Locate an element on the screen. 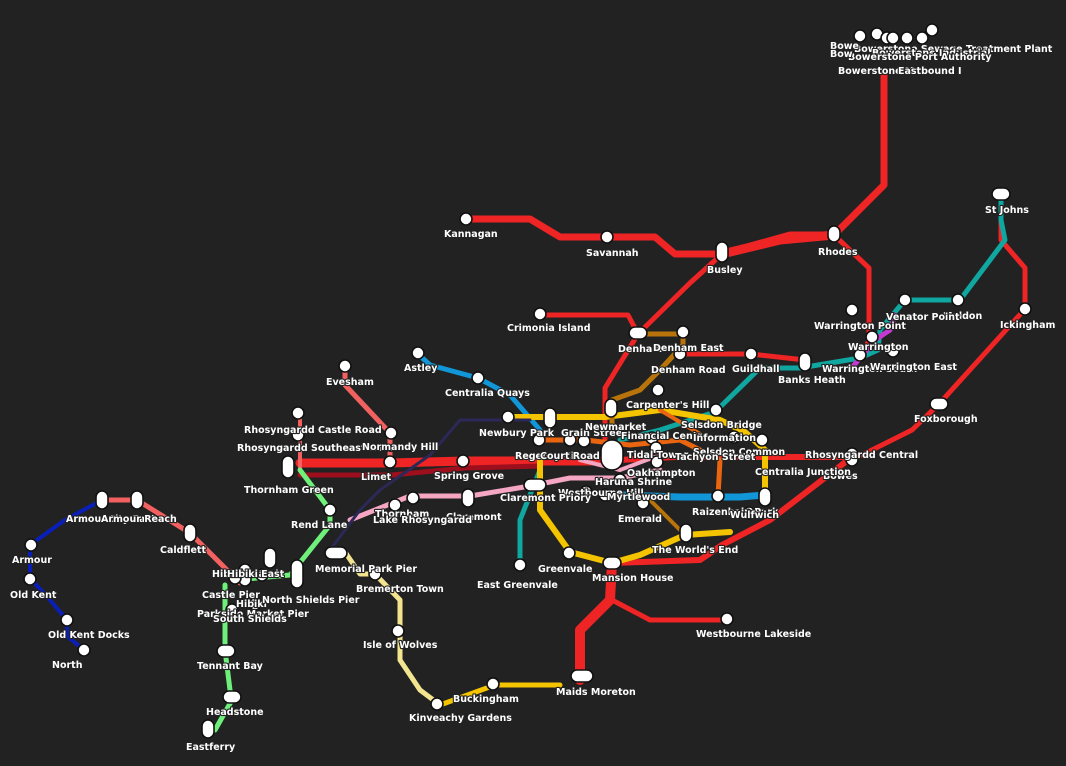  station-marker-emerald is located at coordinates (643, 503).